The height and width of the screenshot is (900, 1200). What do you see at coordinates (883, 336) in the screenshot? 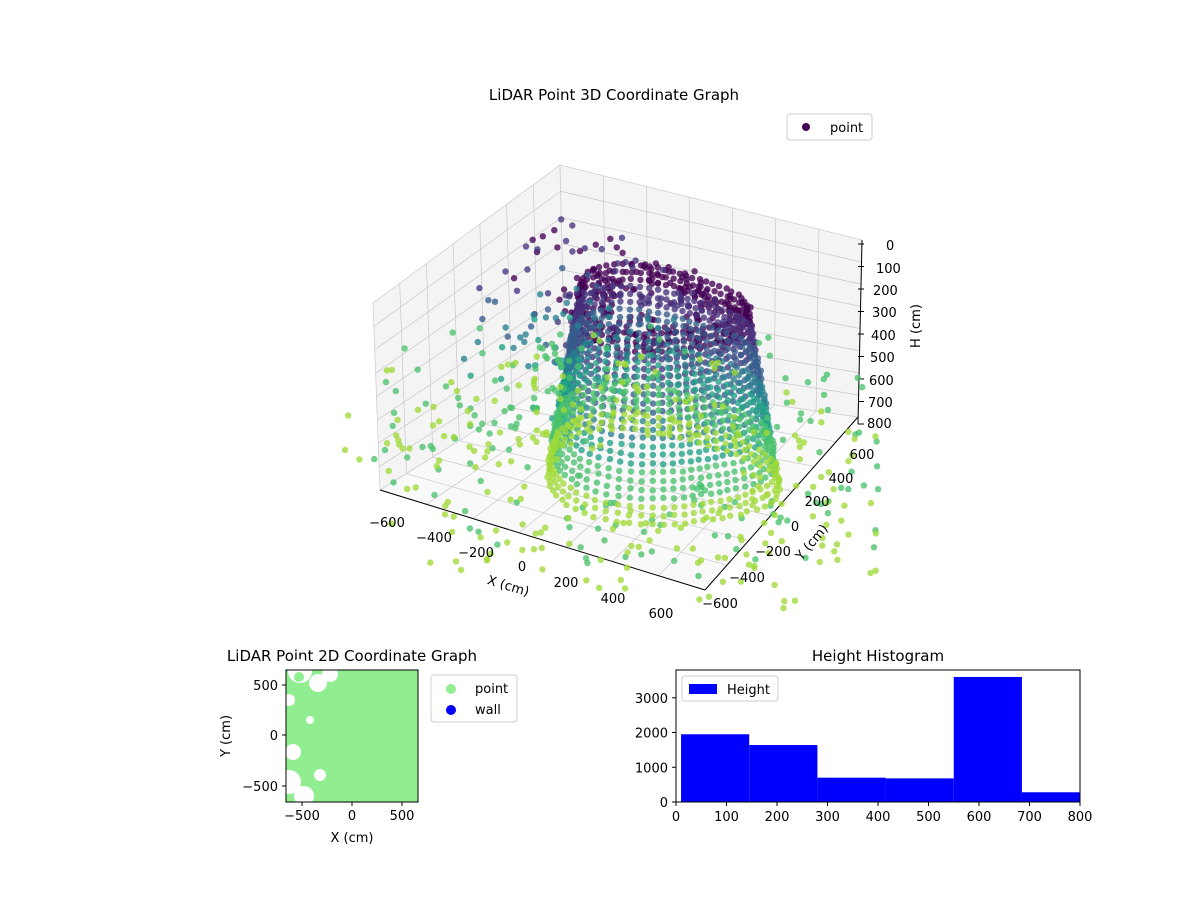
I see `z-tick: 400` at bounding box center [883, 336].